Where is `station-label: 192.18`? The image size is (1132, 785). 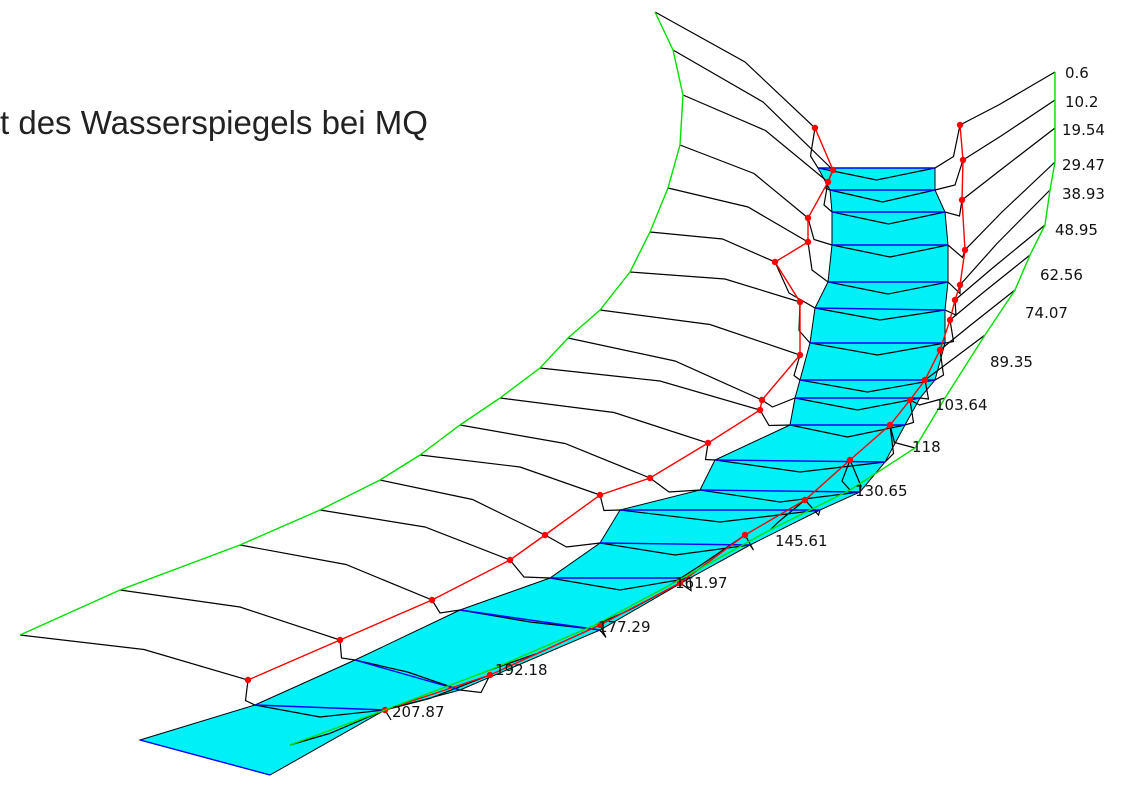 station-label: 192.18 is located at coordinates (521, 670).